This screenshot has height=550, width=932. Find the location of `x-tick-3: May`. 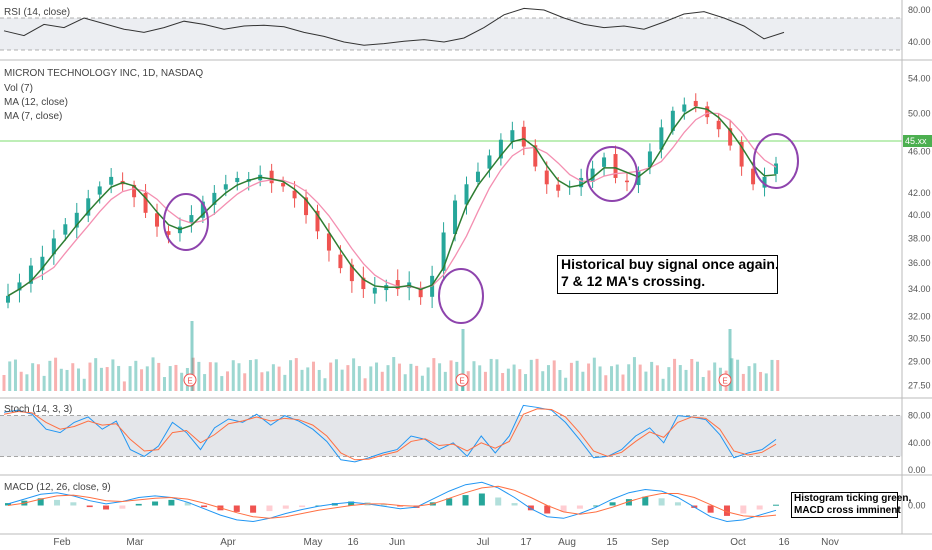

x-tick-3: May is located at coordinates (313, 542).